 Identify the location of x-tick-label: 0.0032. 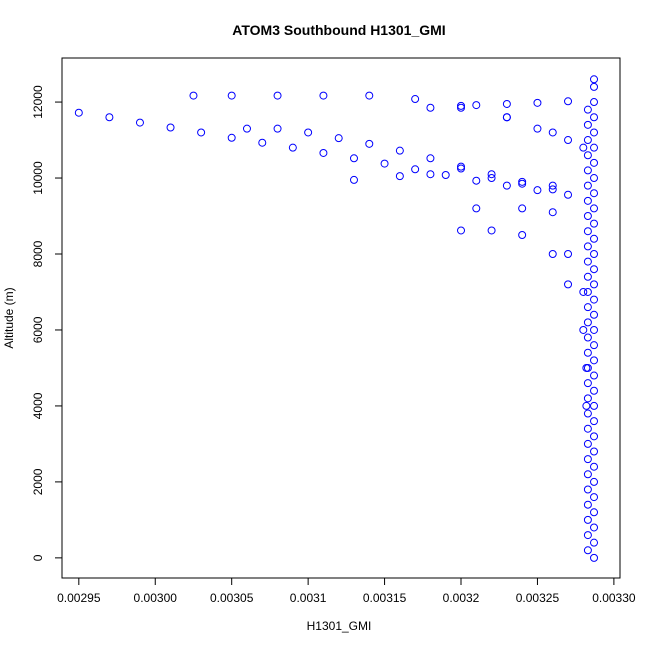
(461, 598).